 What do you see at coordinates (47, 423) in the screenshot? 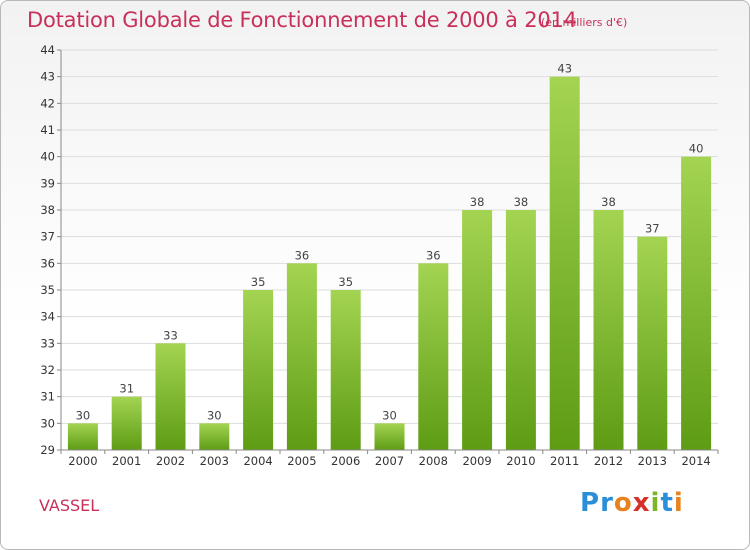
I see `y-tick-label: 30` at bounding box center [47, 423].